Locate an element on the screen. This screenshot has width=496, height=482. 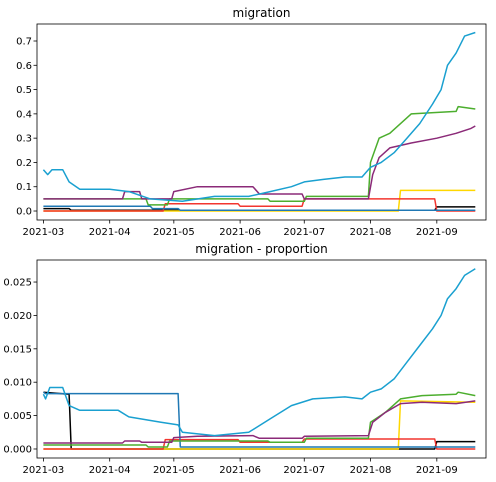
y-tick-label: 0.015 is located at coordinates (17, 349).